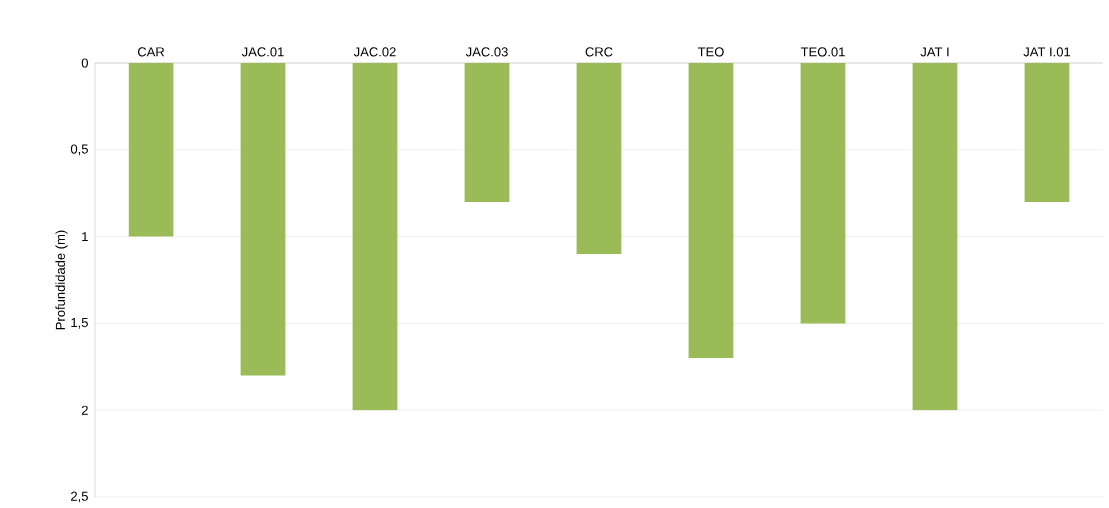 The width and height of the screenshot is (1109, 508). Describe the element at coordinates (151, 52) in the screenshot. I see `x-tick-label: CAR` at that location.